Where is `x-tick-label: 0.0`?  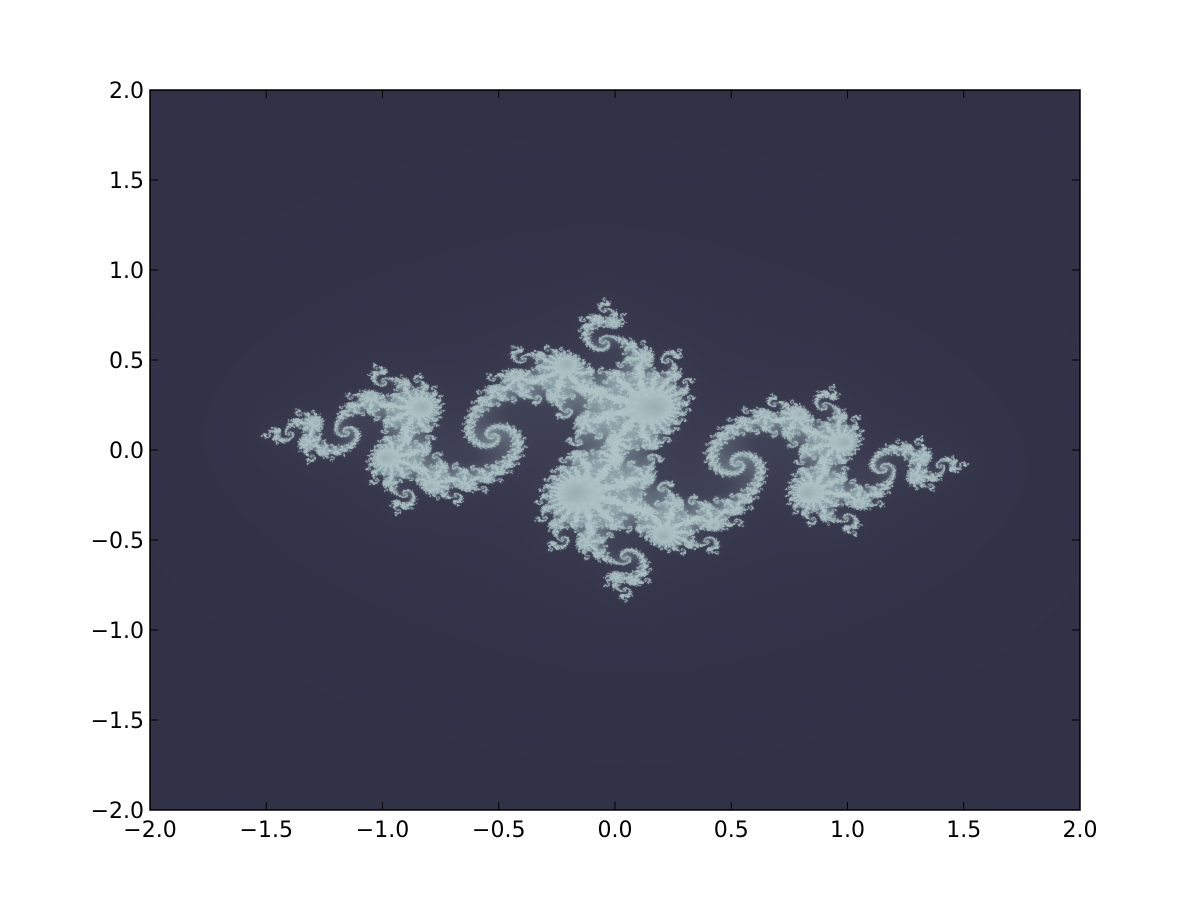
x-tick-label: 0.0 is located at coordinates (615, 830).